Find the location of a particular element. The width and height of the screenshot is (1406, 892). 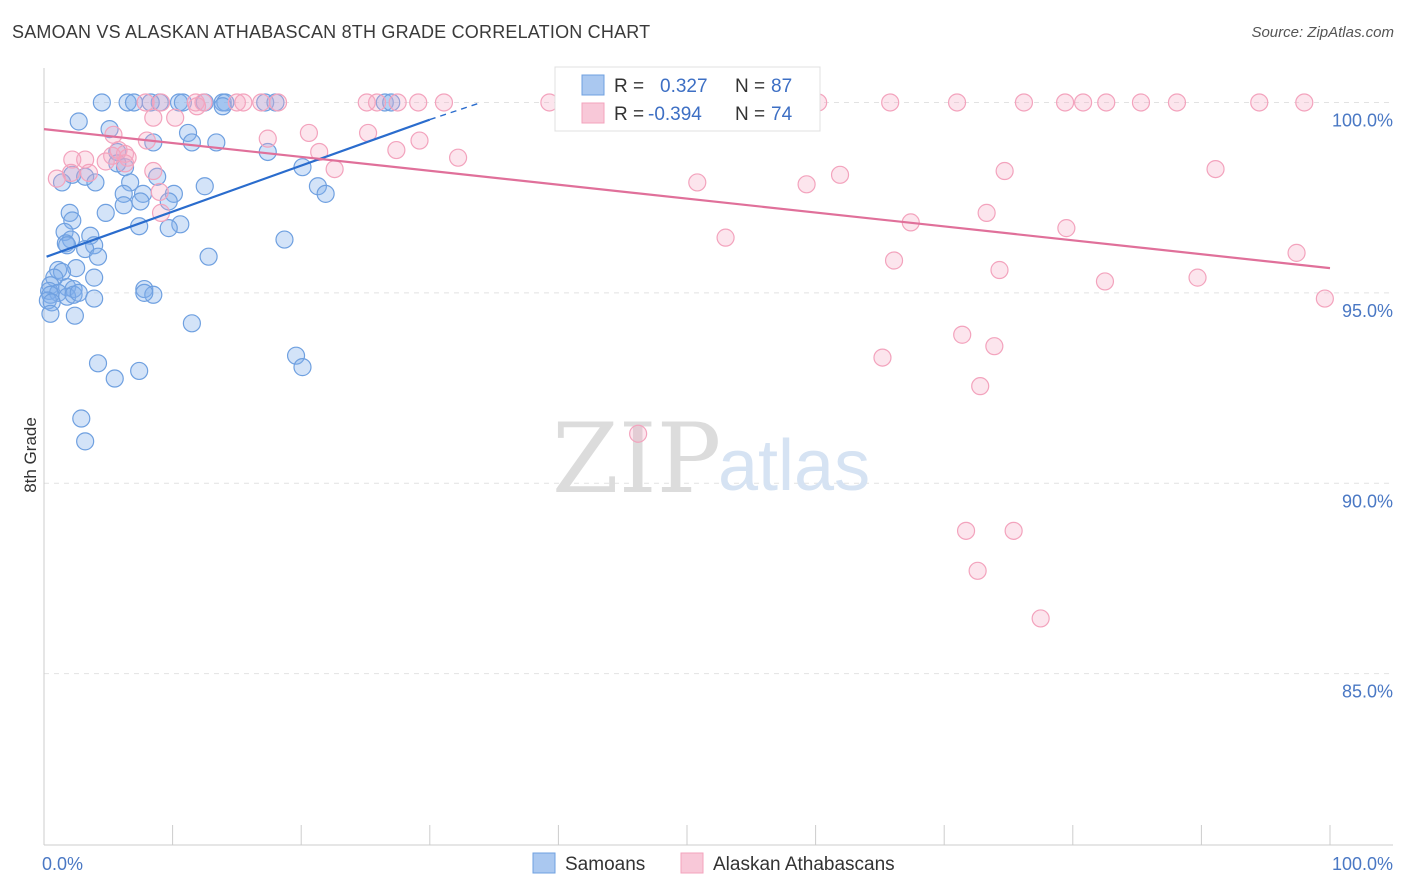

top-legend: R = 0.327 N = 87 R = -0.394 N = 74 is located at coordinates (687, 99).